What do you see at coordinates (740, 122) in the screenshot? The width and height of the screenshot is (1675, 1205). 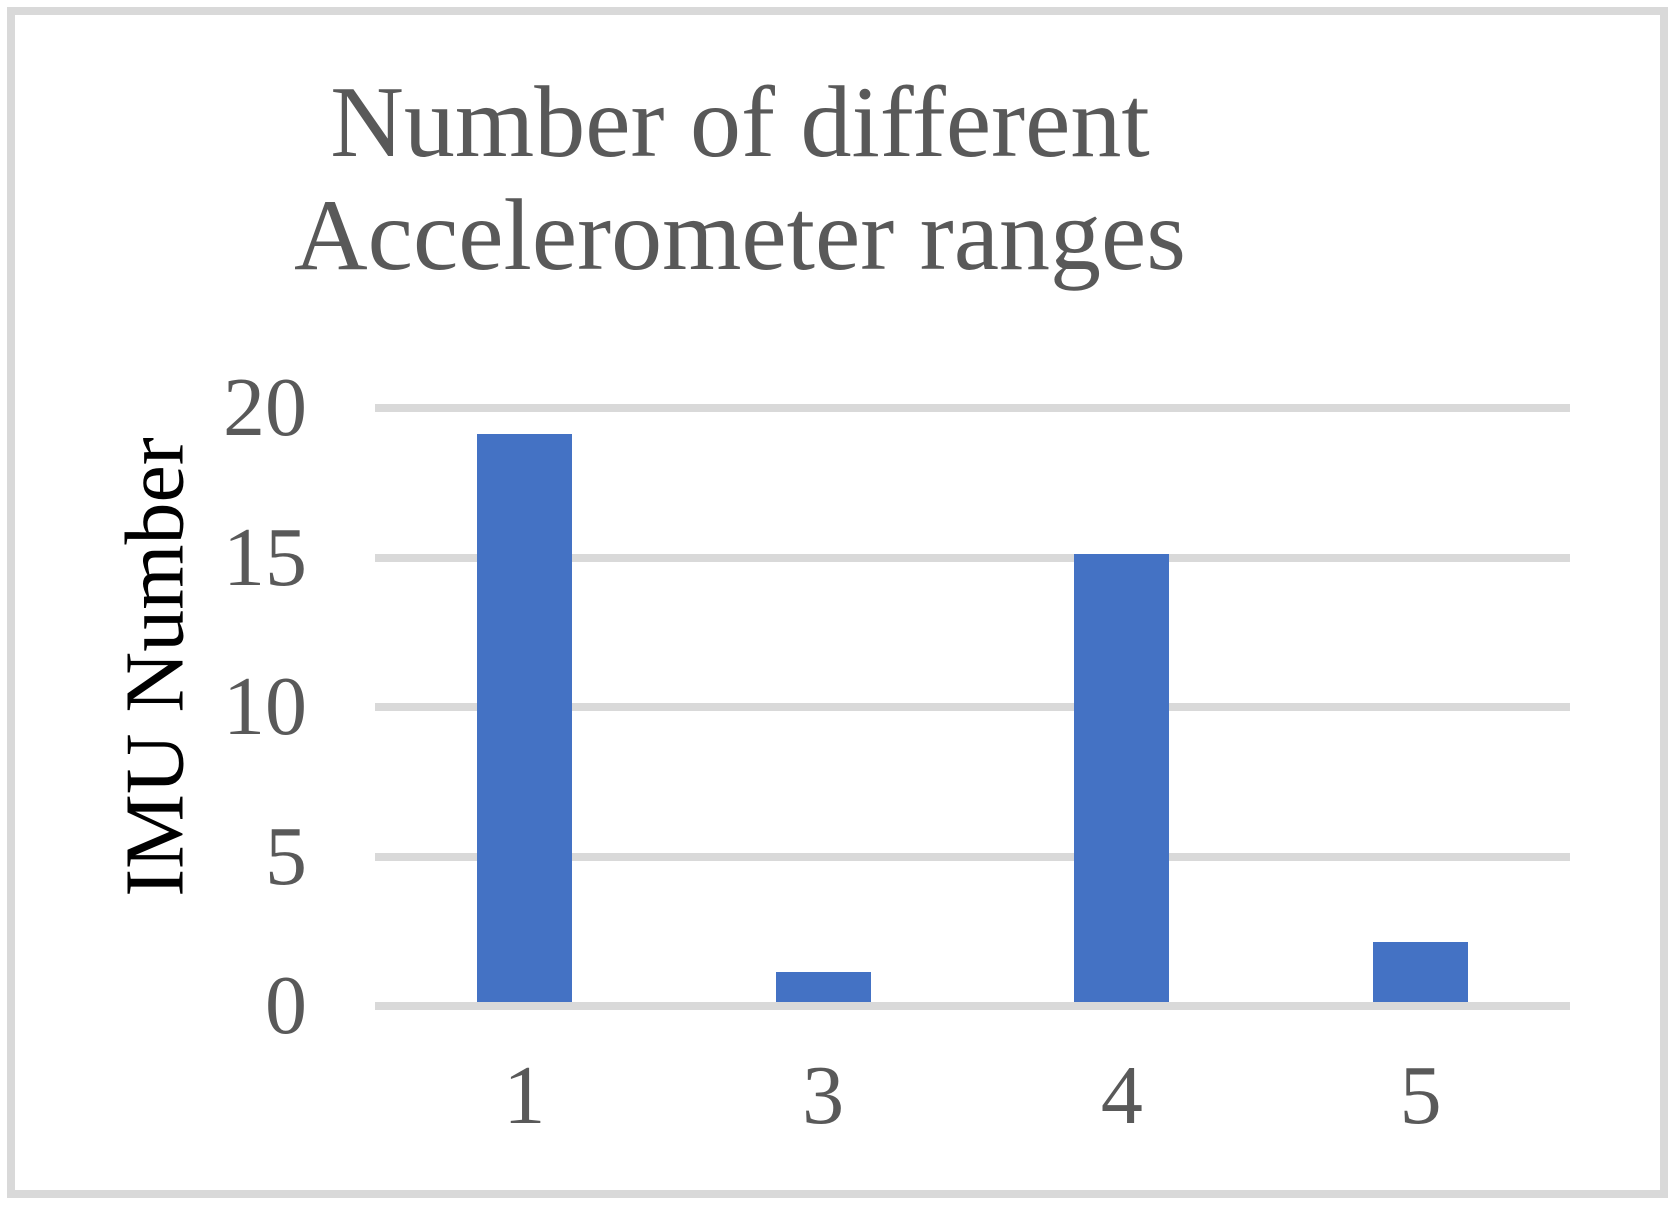 I see `chart-title-line-1: Number of different` at bounding box center [740, 122].